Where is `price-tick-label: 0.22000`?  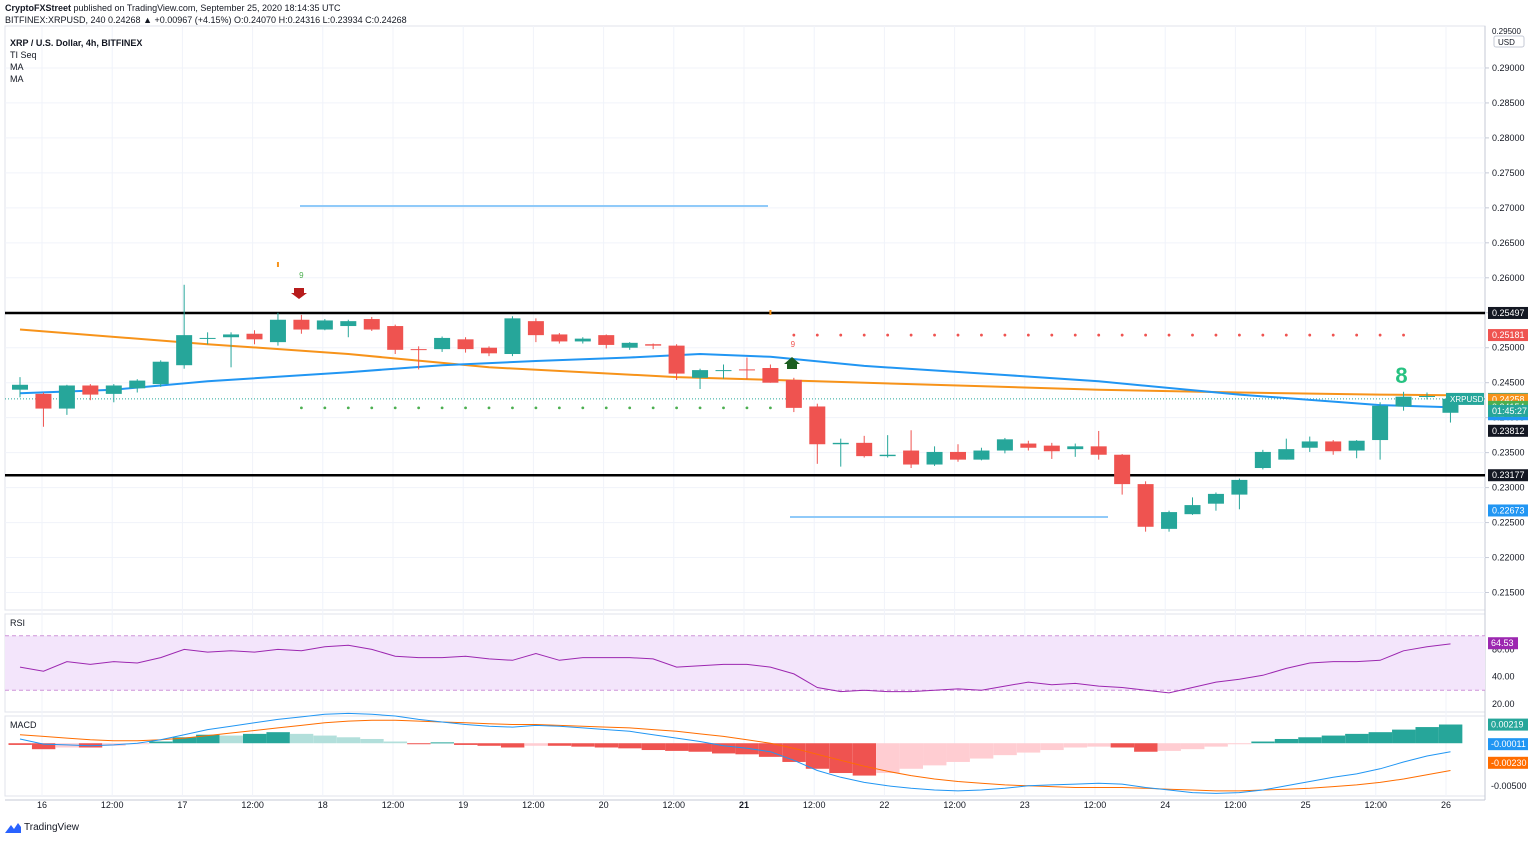
price-tick-label: 0.22000 is located at coordinates (1508, 558).